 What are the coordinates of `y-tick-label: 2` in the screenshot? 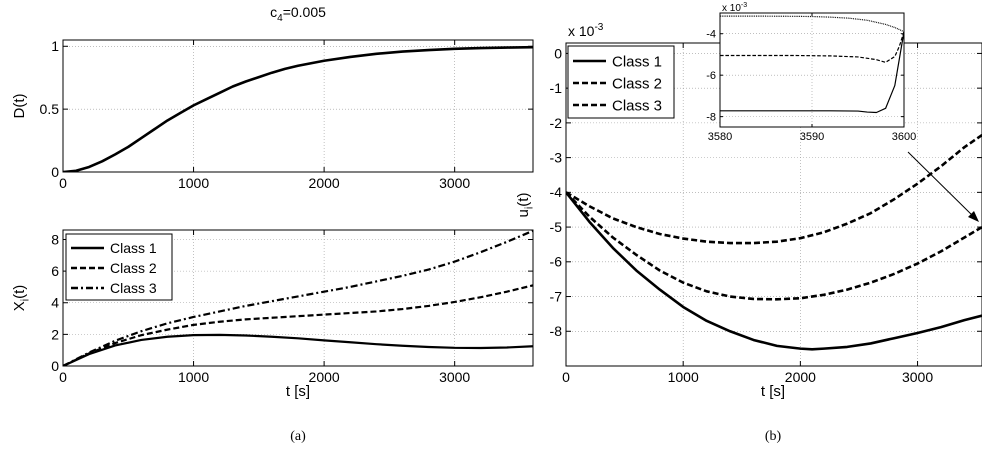 It's located at (55, 334).